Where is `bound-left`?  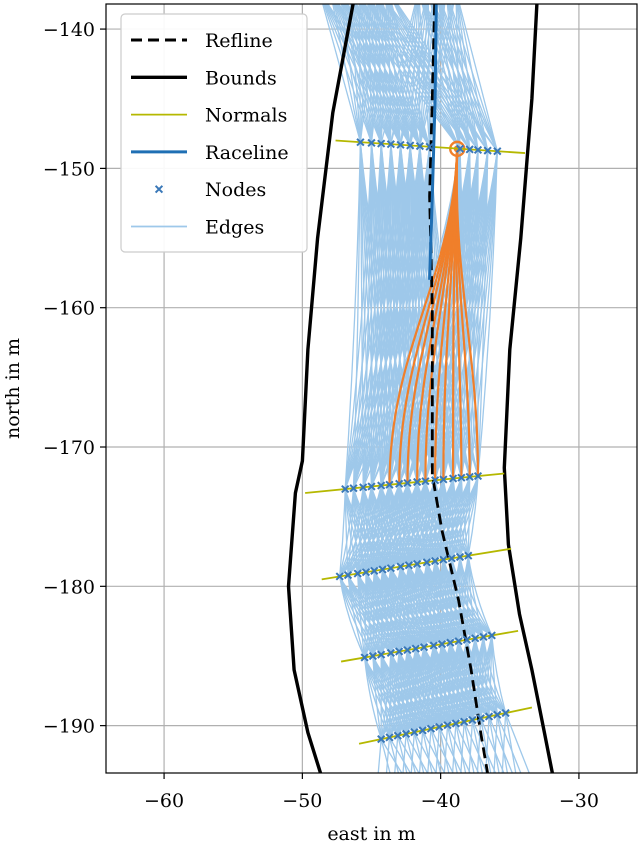
bound-left is located at coordinates (320, 388).